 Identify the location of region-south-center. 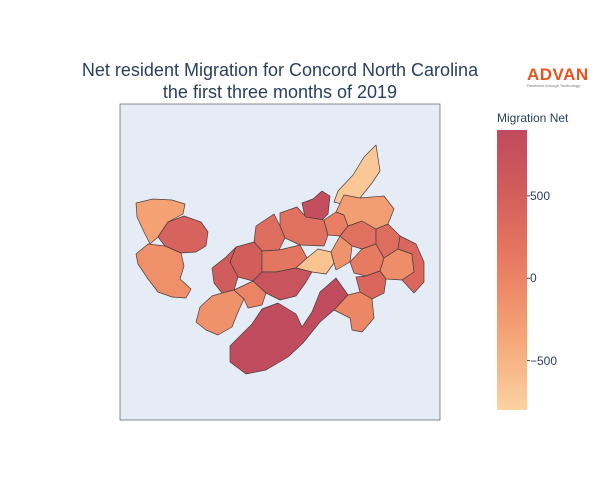
(282, 284).